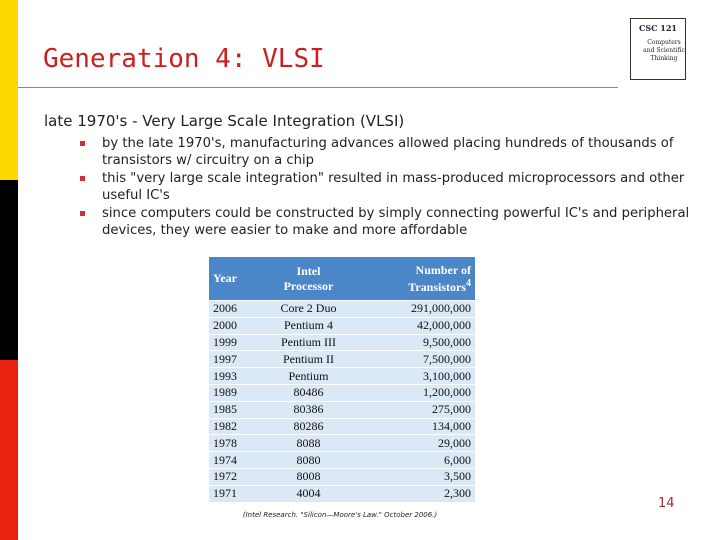 The image size is (720, 540). Describe the element at coordinates (9, 450) in the screenshot. I see `stripe-red` at that location.